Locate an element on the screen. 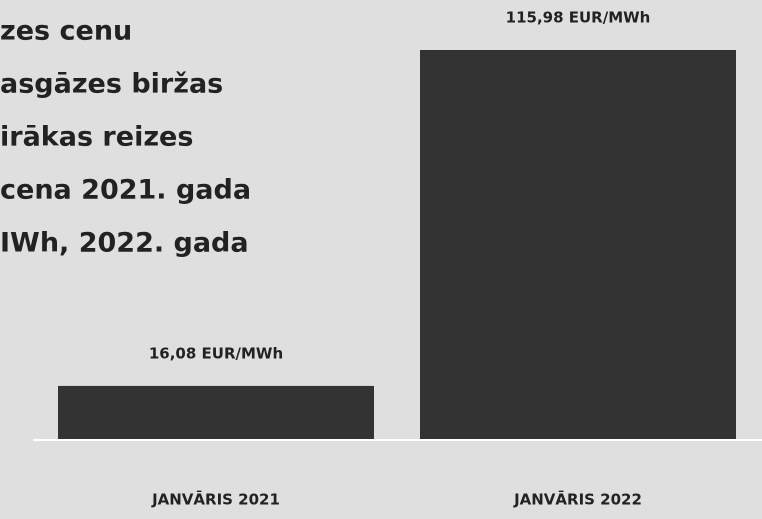 Image resolution: width=762 pixels, height=519 pixels. title-line: asgāzes biržas is located at coordinates (111, 84).